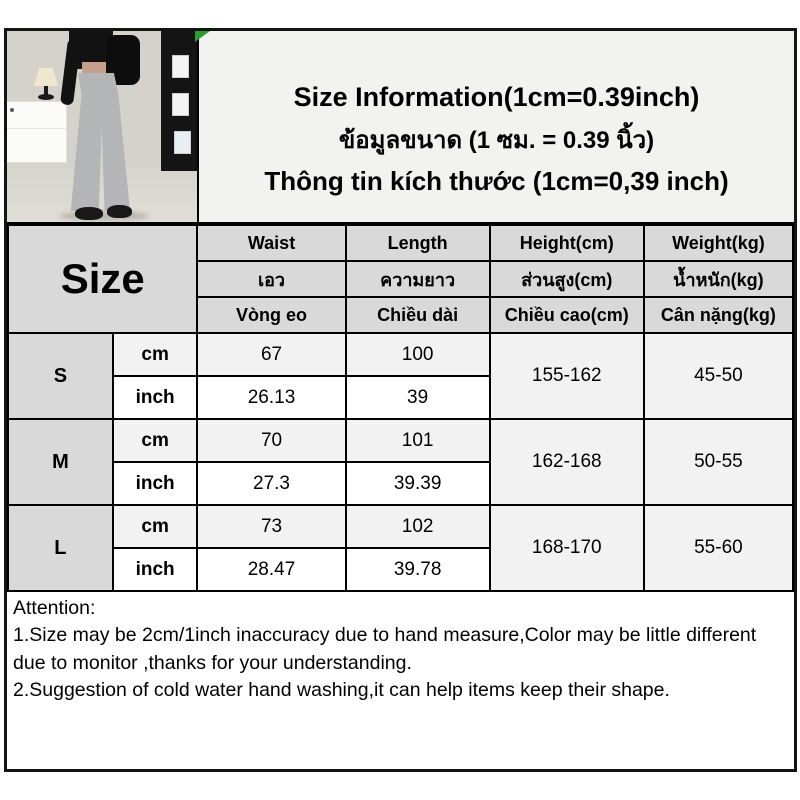  Describe the element at coordinates (566, 243) in the screenshot. I see `header-height-en: Height(cm)` at that location.